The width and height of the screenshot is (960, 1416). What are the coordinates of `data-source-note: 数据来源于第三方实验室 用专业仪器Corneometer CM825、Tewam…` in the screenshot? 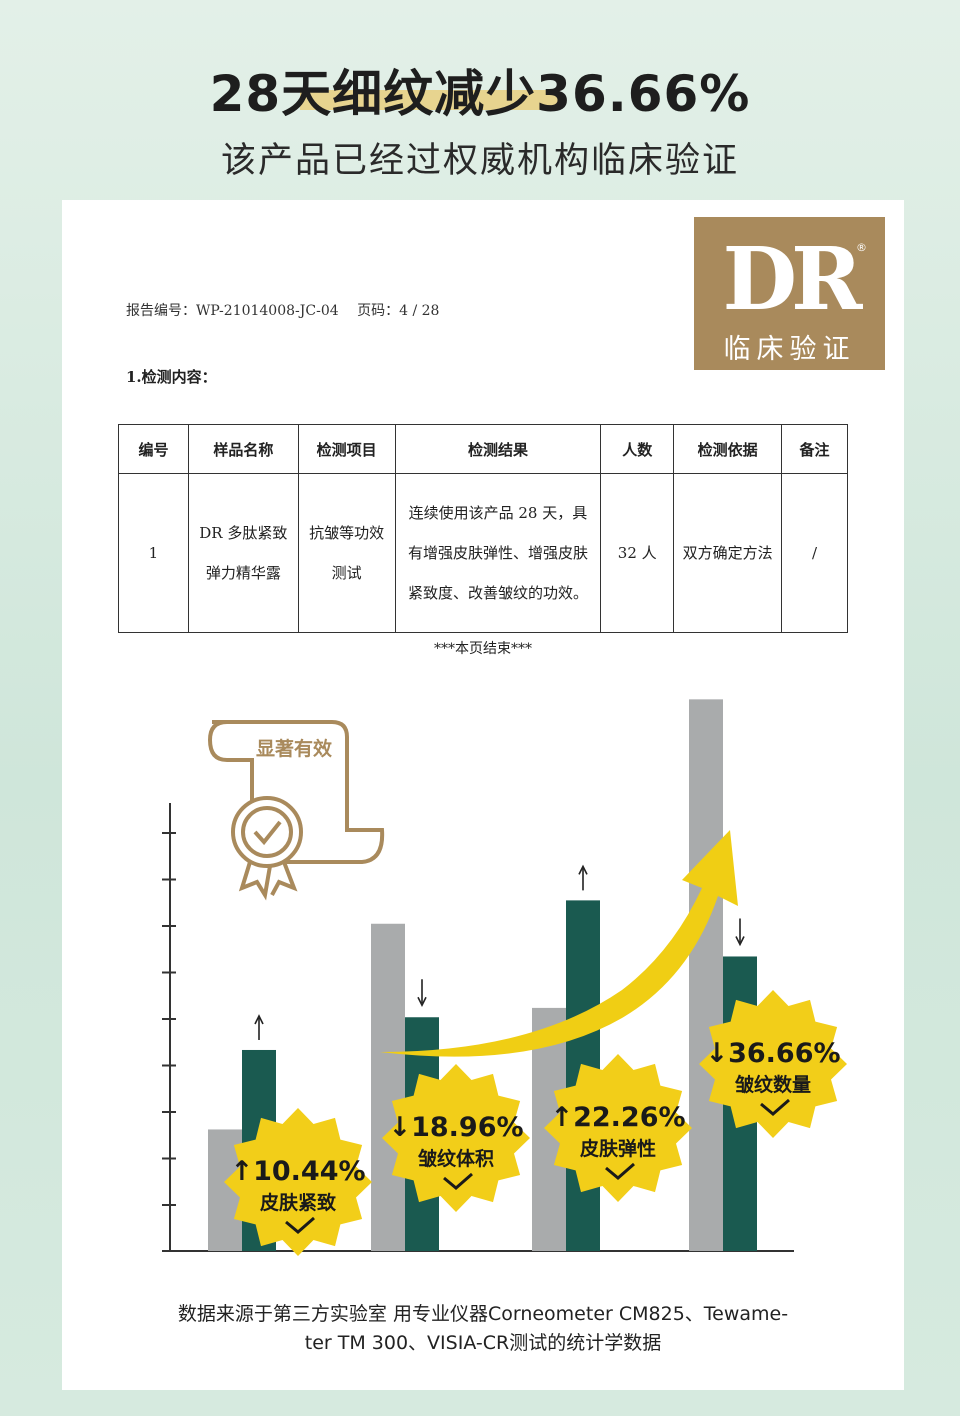 It's located at (483, 1329).